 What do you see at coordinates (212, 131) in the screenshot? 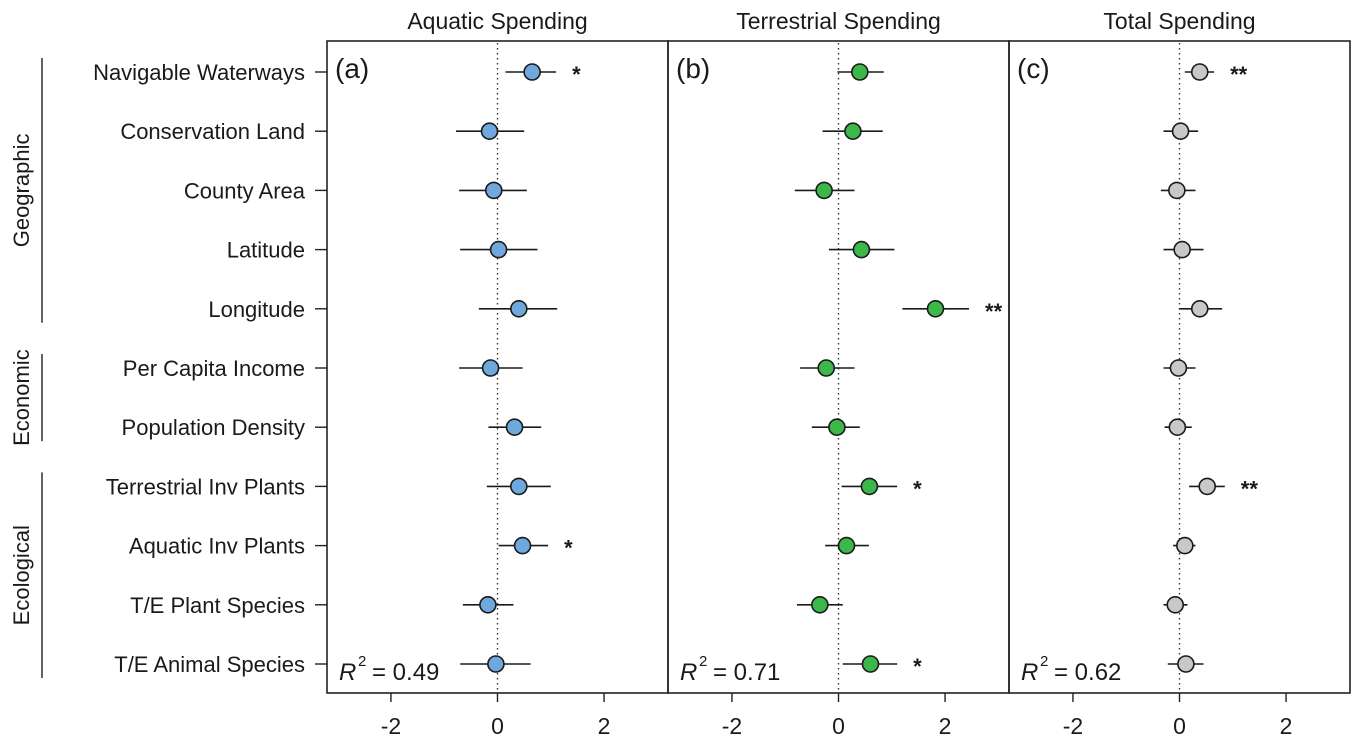
I see `variable-label: Conservation Land` at bounding box center [212, 131].